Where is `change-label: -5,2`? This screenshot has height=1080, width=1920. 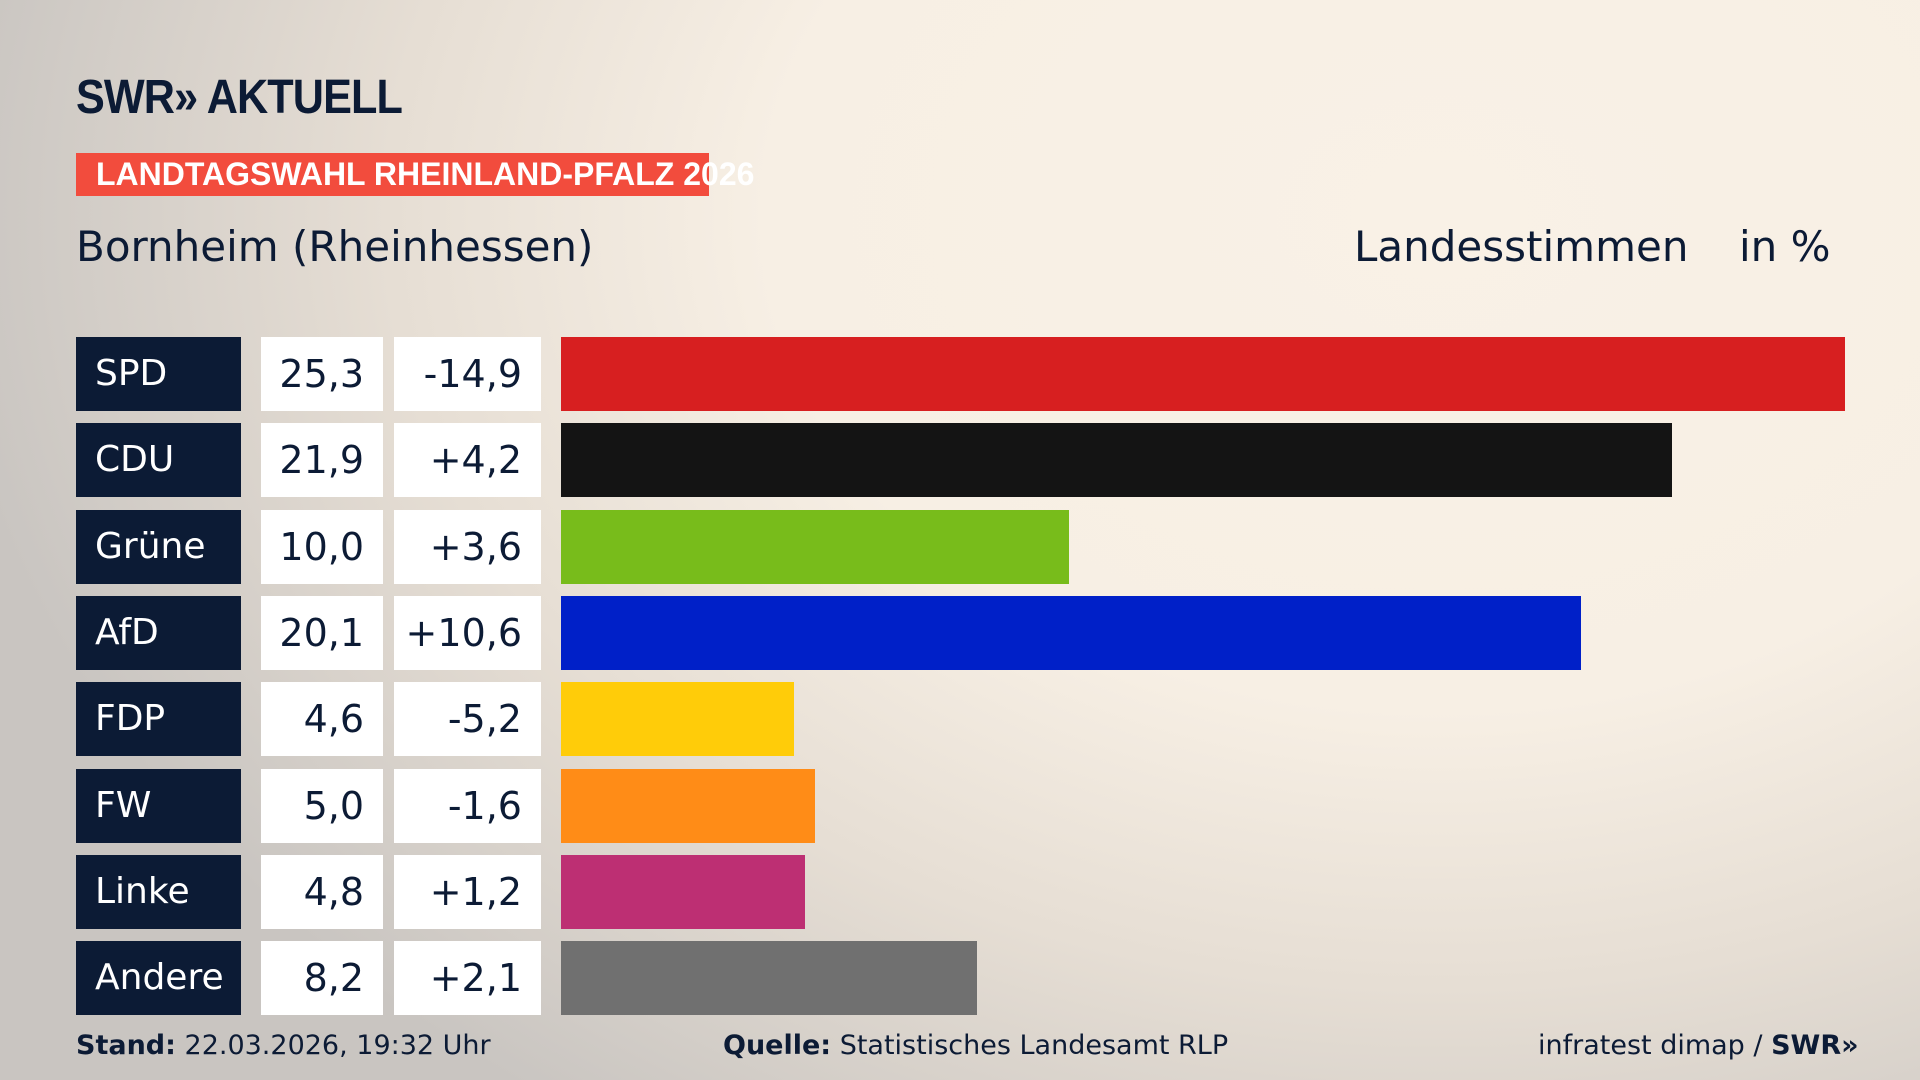
change-label: -5,2 is located at coordinates (467, 719).